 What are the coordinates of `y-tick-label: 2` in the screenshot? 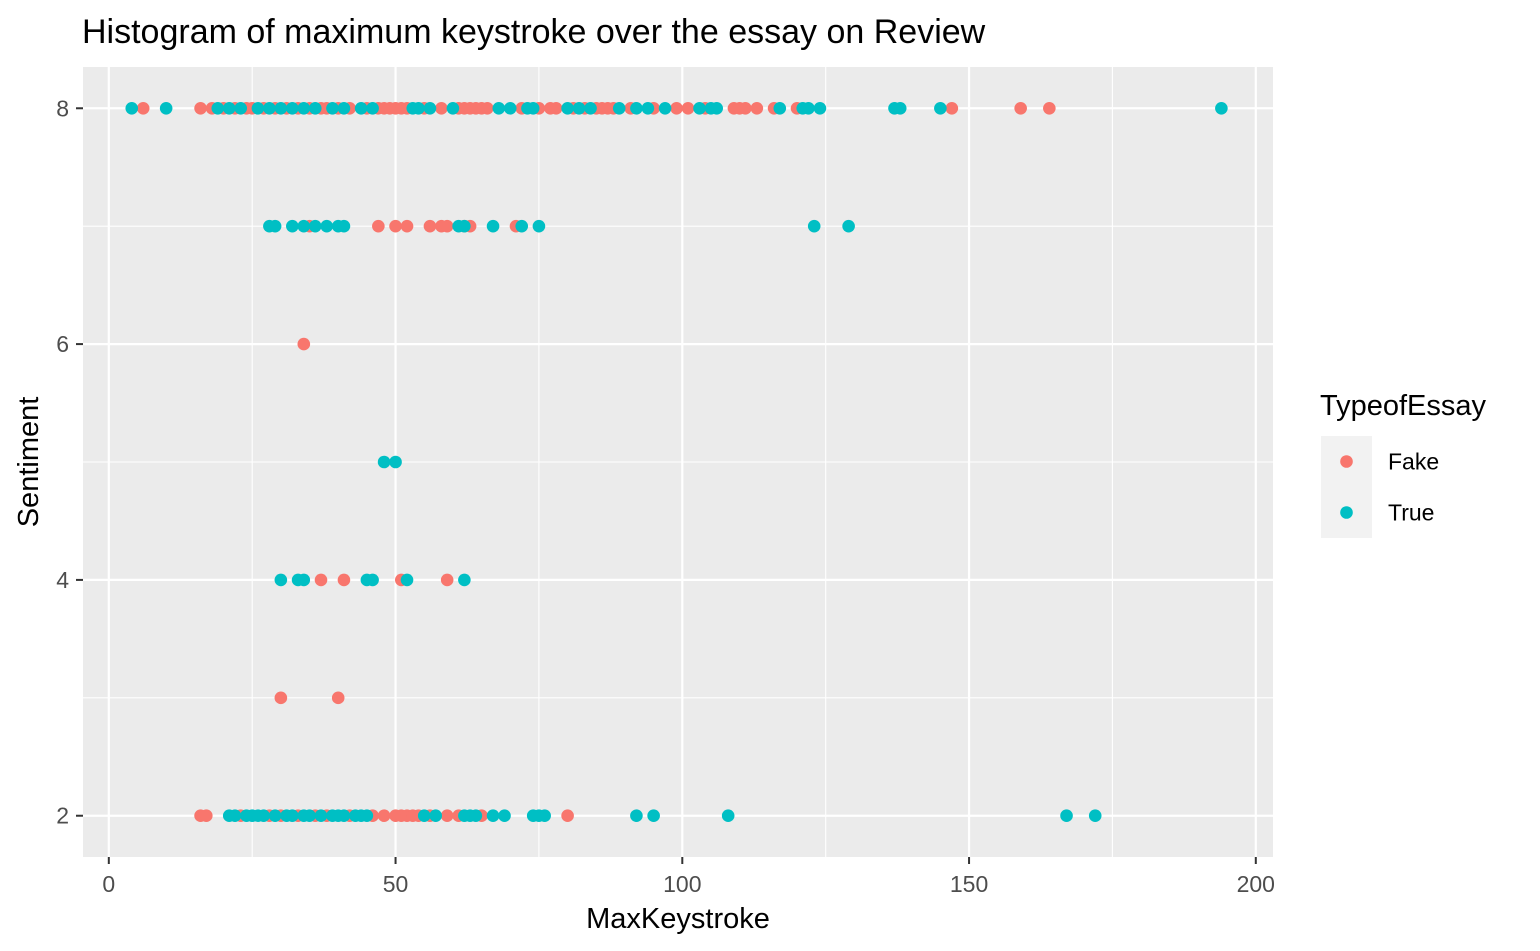 It's located at (62, 816).